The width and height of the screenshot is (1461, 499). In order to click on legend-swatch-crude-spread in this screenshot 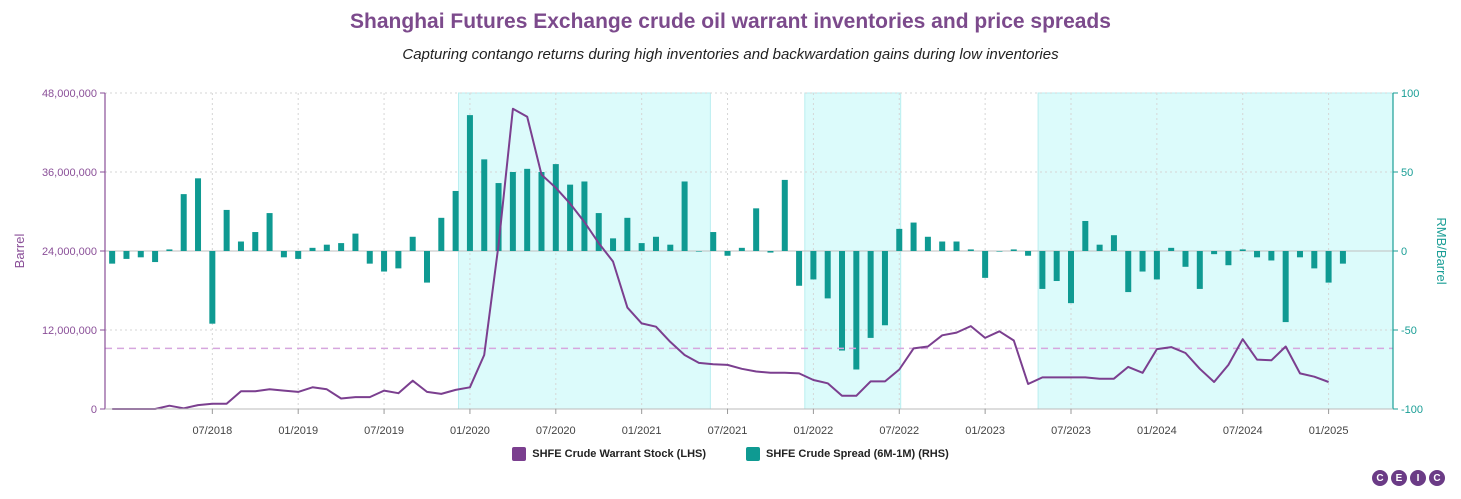, I will do `click(753, 454)`.